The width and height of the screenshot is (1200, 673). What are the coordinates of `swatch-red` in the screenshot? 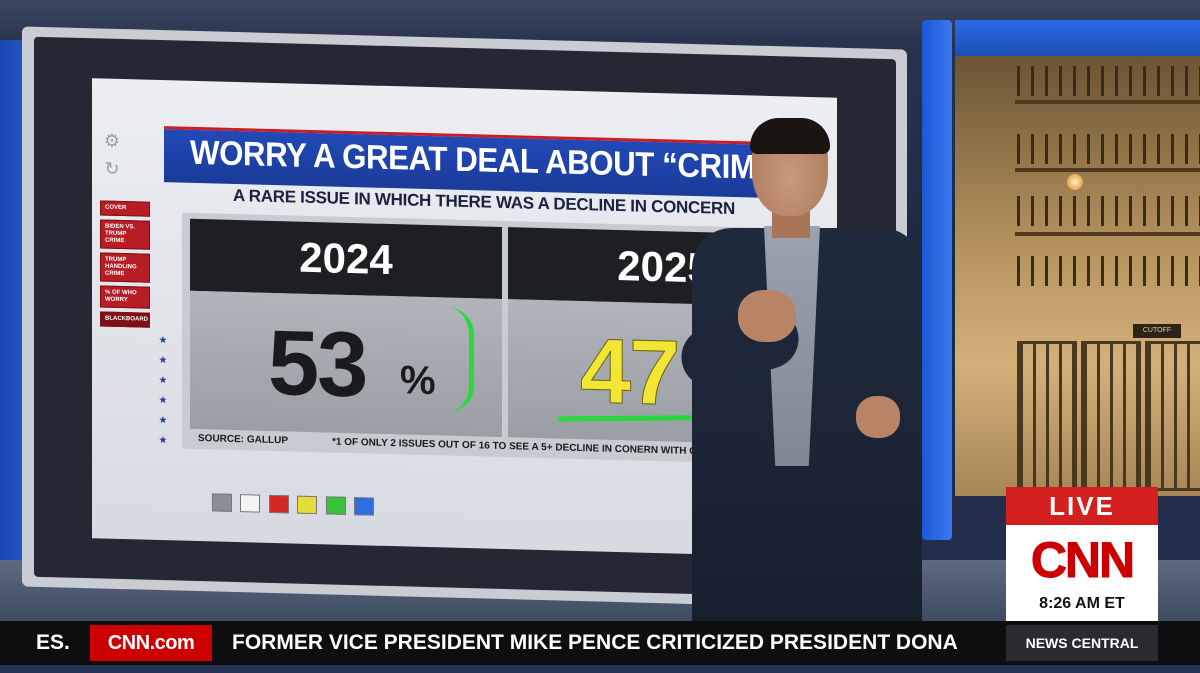 It's located at (278, 504).